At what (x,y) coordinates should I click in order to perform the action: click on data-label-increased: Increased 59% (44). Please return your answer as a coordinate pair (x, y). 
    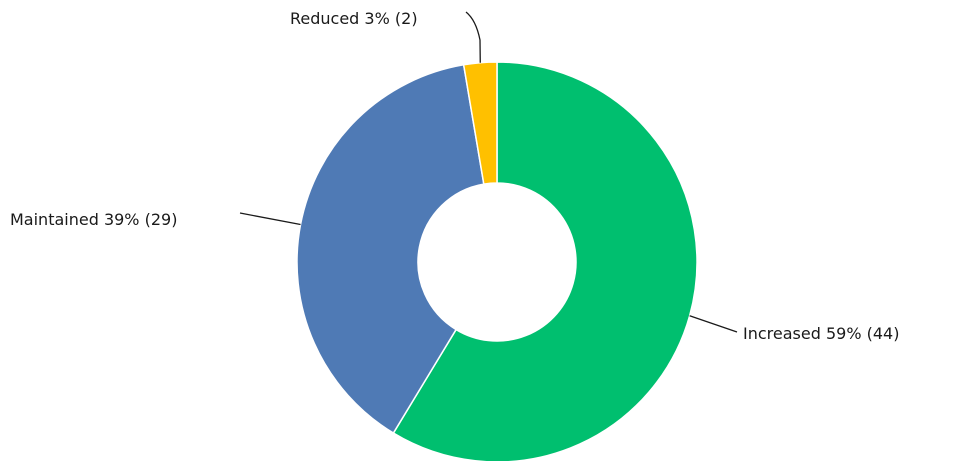
    Looking at the image, I should click on (821, 333).